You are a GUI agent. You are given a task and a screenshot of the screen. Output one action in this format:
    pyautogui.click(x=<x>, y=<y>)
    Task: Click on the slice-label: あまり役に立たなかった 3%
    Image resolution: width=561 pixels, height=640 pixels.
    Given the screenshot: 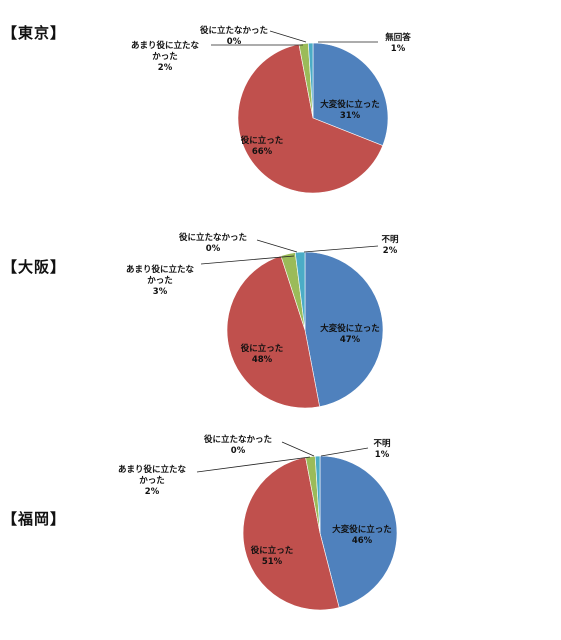 What is the action you would take?
    pyautogui.click(x=160, y=280)
    